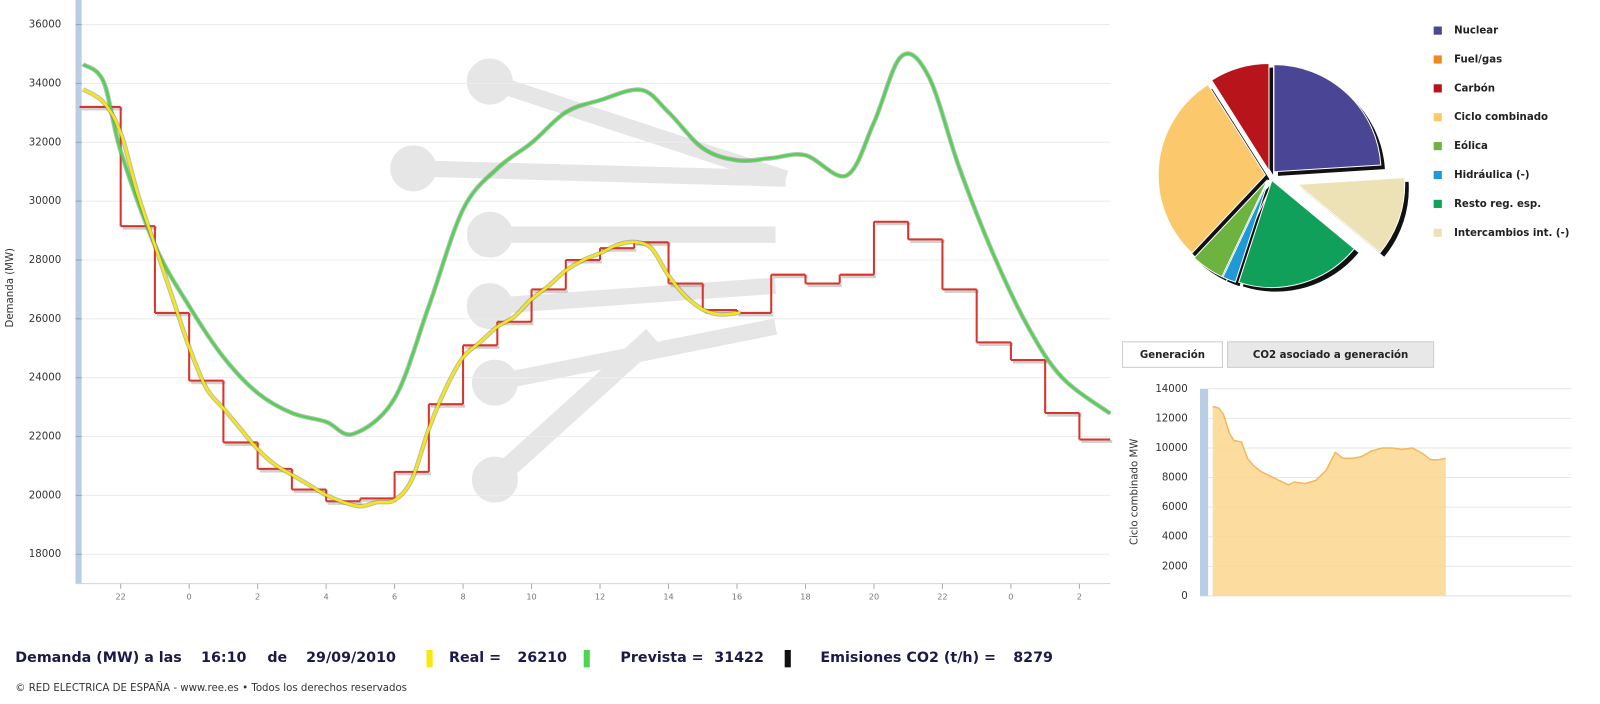 This screenshot has width=1600, height=704. Describe the element at coordinates (1501, 117) in the screenshot. I see `legend-label: Ciclo combinado` at that location.